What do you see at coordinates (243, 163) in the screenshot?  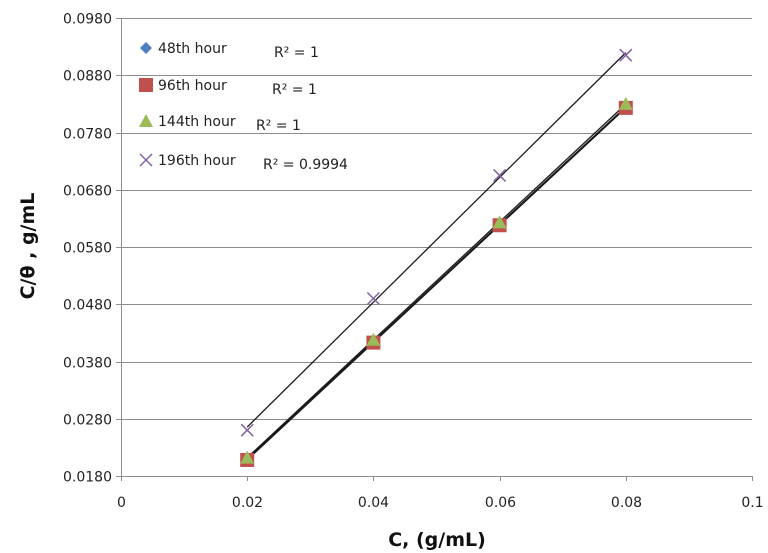 I see `legend-item: 196th hour R² = 0.9994` at bounding box center [243, 163].